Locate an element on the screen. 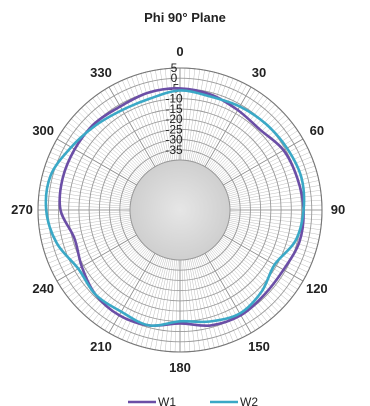 This screenshot has height=406, width=370. radial-tick-label: -25 is located at coordinates (174, 129).